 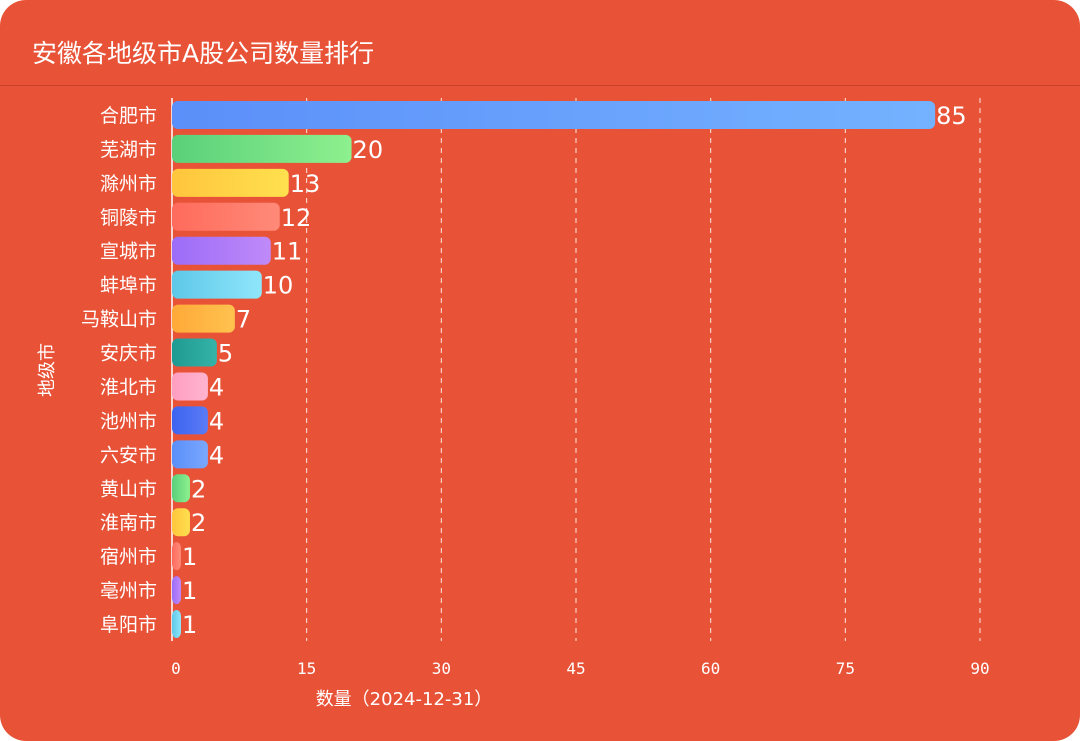 I want to click on value-label: 5, so click(x=225, y=354).